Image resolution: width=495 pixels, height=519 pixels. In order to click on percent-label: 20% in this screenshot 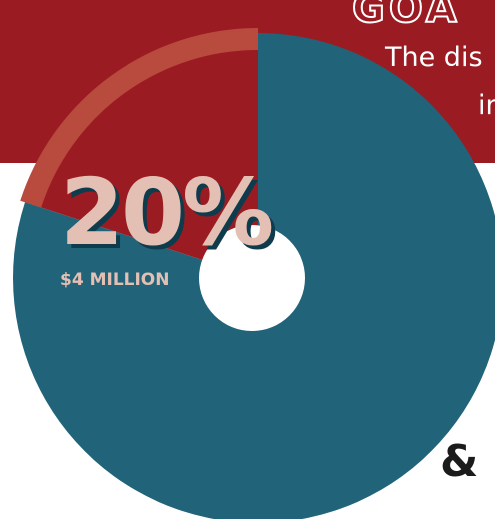, I will do `click(166, 212)`.